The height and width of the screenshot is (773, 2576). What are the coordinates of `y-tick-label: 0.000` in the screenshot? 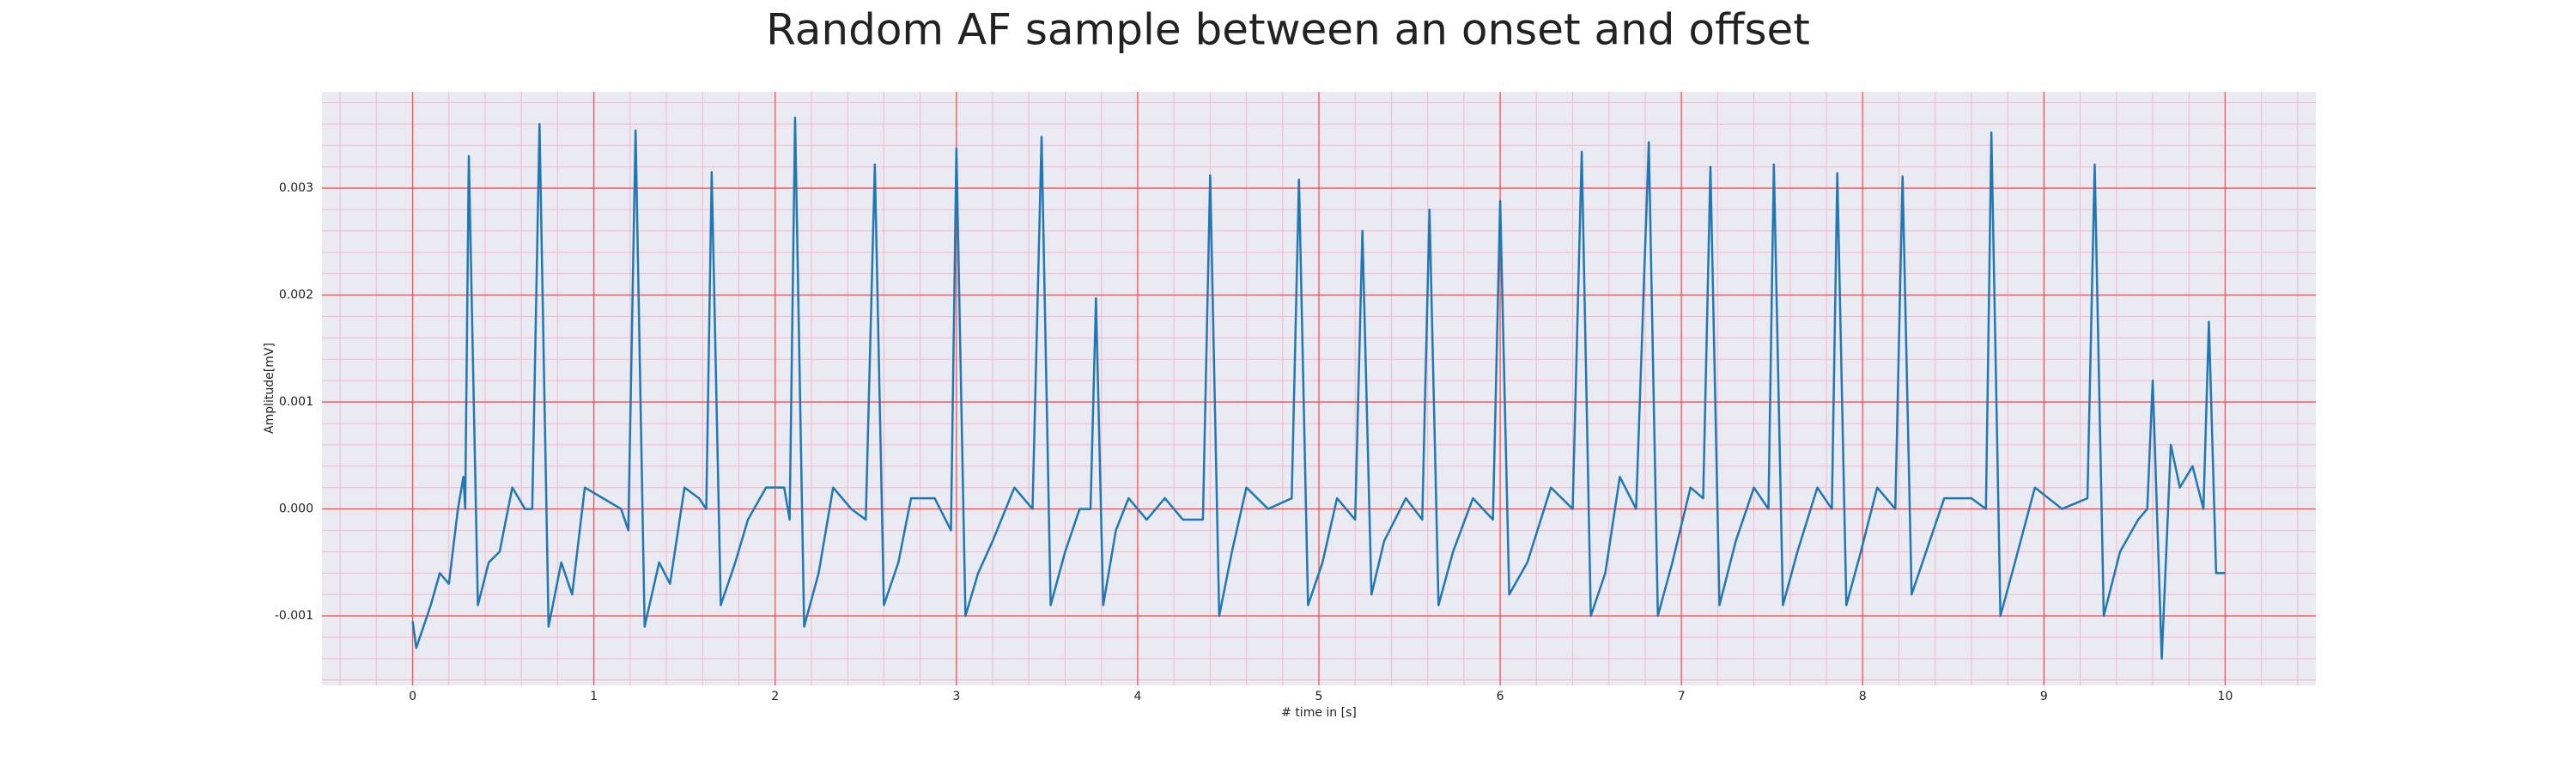 It's located at (296, 509).